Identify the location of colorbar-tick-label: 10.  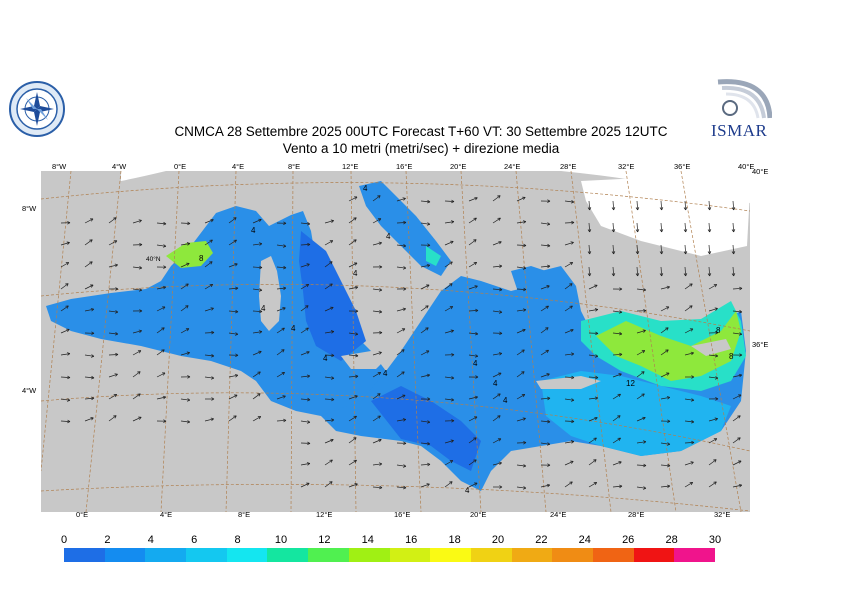
(281, 540).